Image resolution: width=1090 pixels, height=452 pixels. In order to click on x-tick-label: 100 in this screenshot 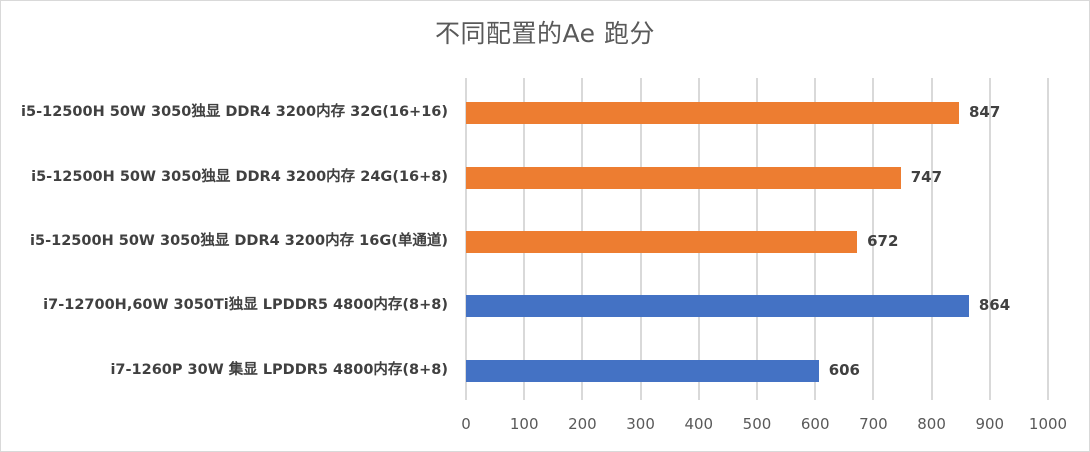, I will do `click(524, 424)`.